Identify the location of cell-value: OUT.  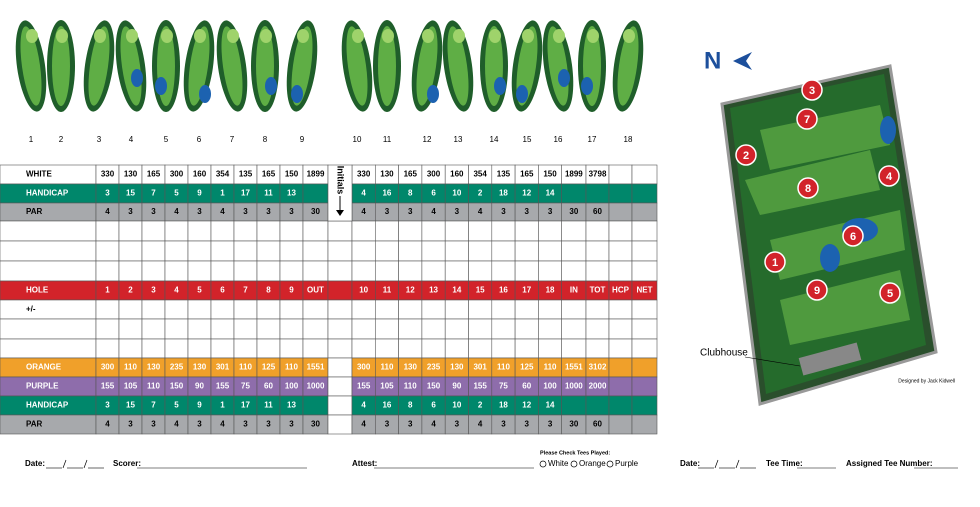
(315, 290).